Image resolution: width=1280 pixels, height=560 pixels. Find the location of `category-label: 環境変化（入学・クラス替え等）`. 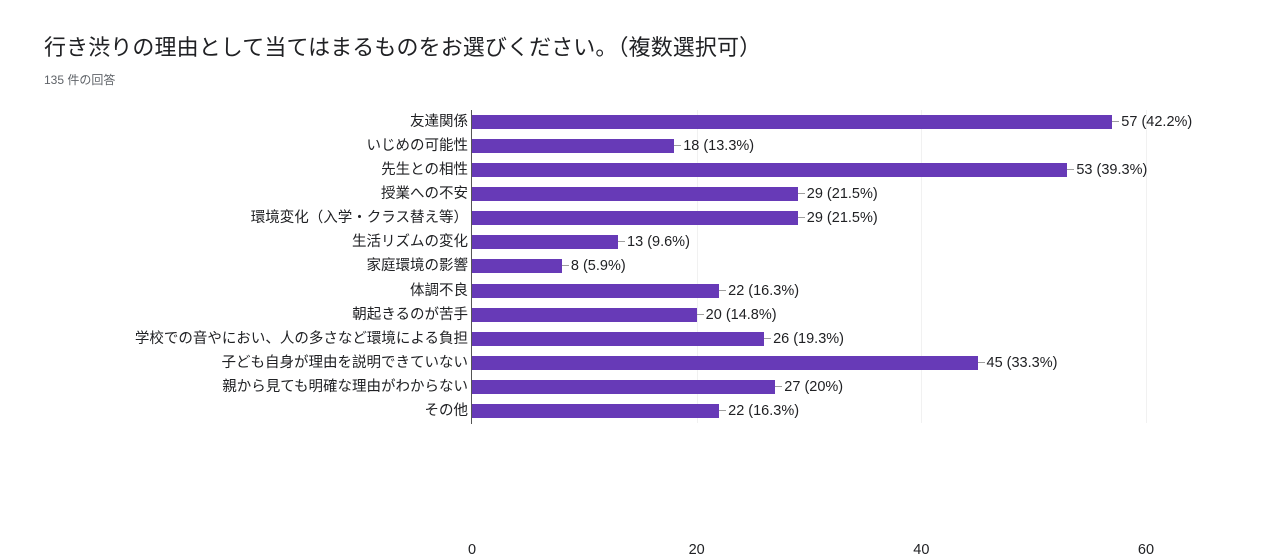

category-label: 環境変化（入学・クラス替え等） is located at coordinates (359, 218).